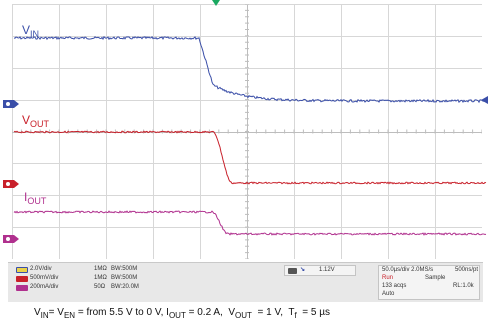 The image size is (489, 327). I want to click on ch2-badge, so click(22, 279).